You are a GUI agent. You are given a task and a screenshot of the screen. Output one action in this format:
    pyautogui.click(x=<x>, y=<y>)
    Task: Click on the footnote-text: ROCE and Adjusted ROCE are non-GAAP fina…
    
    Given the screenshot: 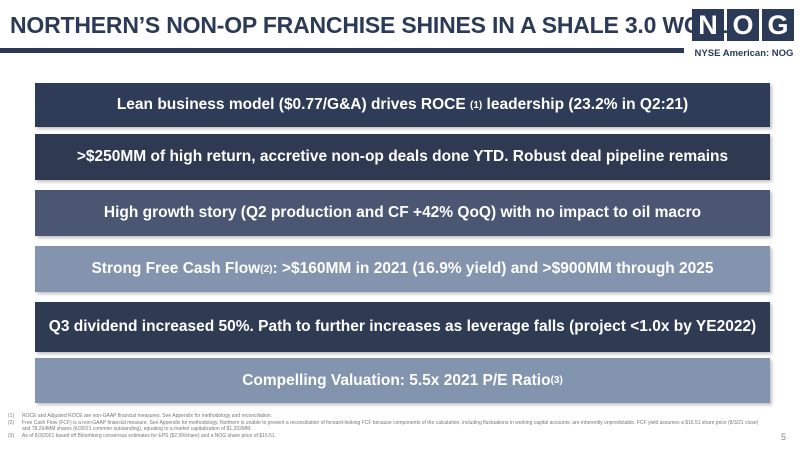 What is the action you would take?
    pyautogui.click(x=147, y=416)
    